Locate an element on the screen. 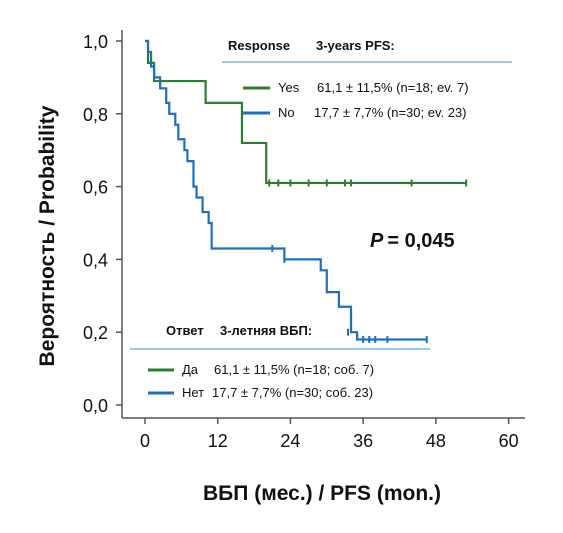  x-ticks: 0 12 24 36 48 60 is located at coordinates (329, 434).